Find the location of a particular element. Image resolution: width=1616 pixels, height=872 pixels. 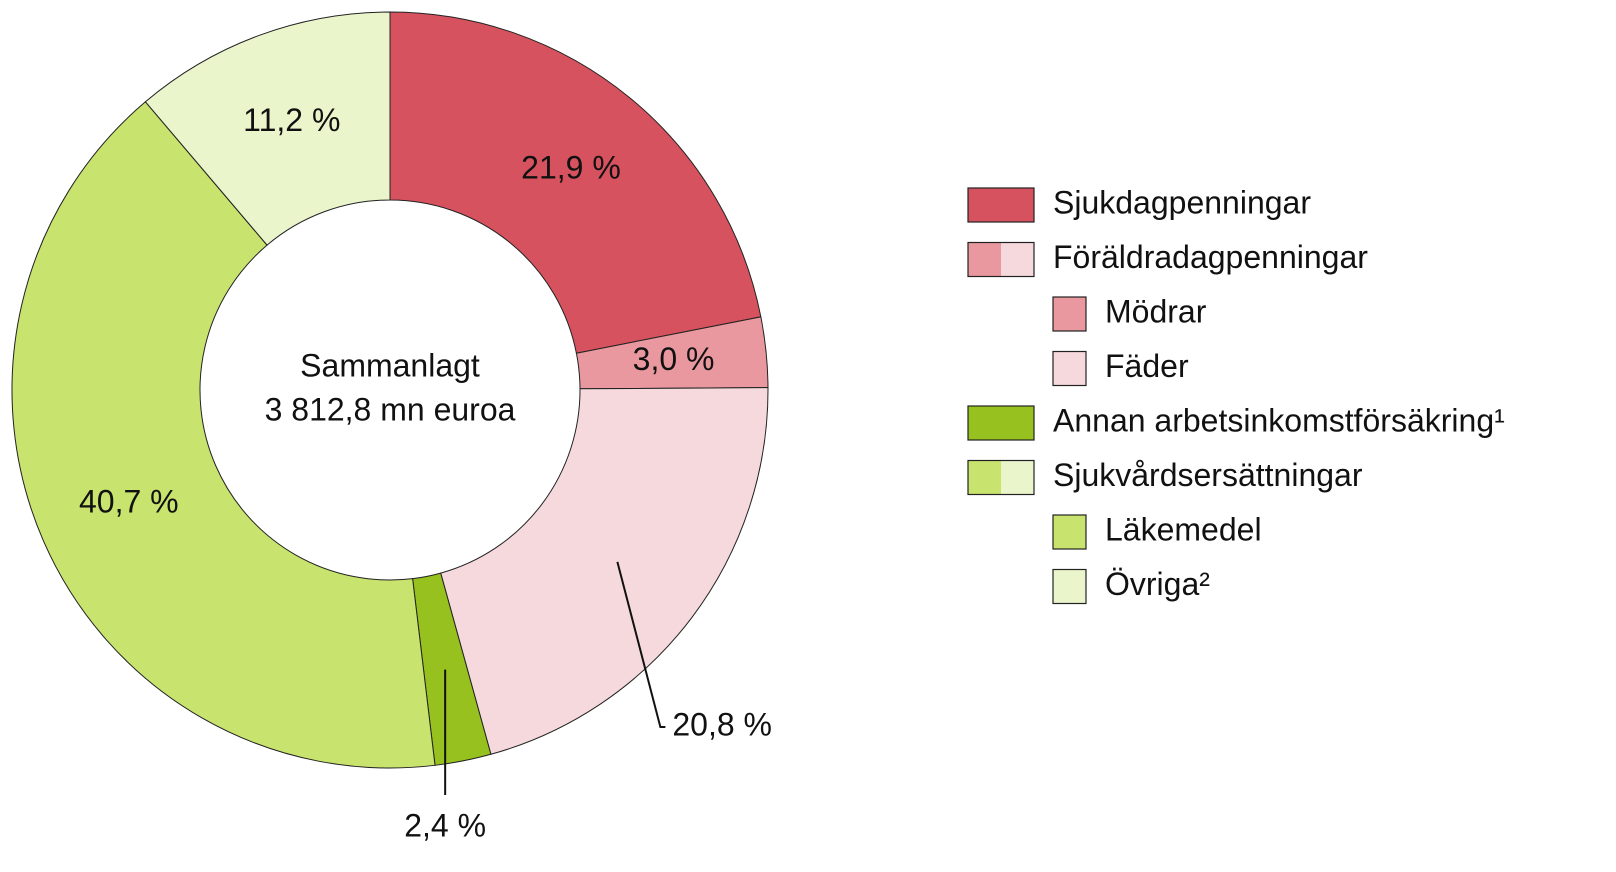

value-label: 40,7 % is located at coordinates (129, 501).